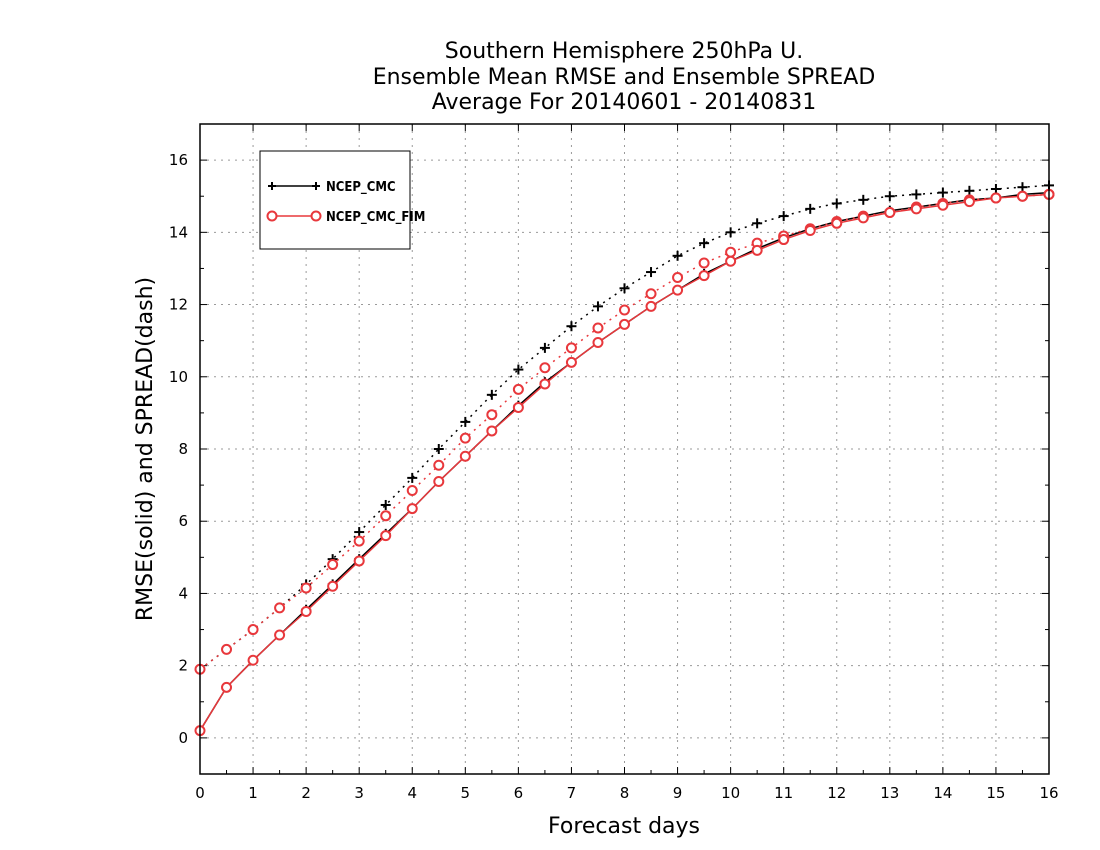 This screenshot has width=1100, height=850. I want to click on y-axis-label: RMSE(solid) and SPREAD(dash), so click(145, 449).